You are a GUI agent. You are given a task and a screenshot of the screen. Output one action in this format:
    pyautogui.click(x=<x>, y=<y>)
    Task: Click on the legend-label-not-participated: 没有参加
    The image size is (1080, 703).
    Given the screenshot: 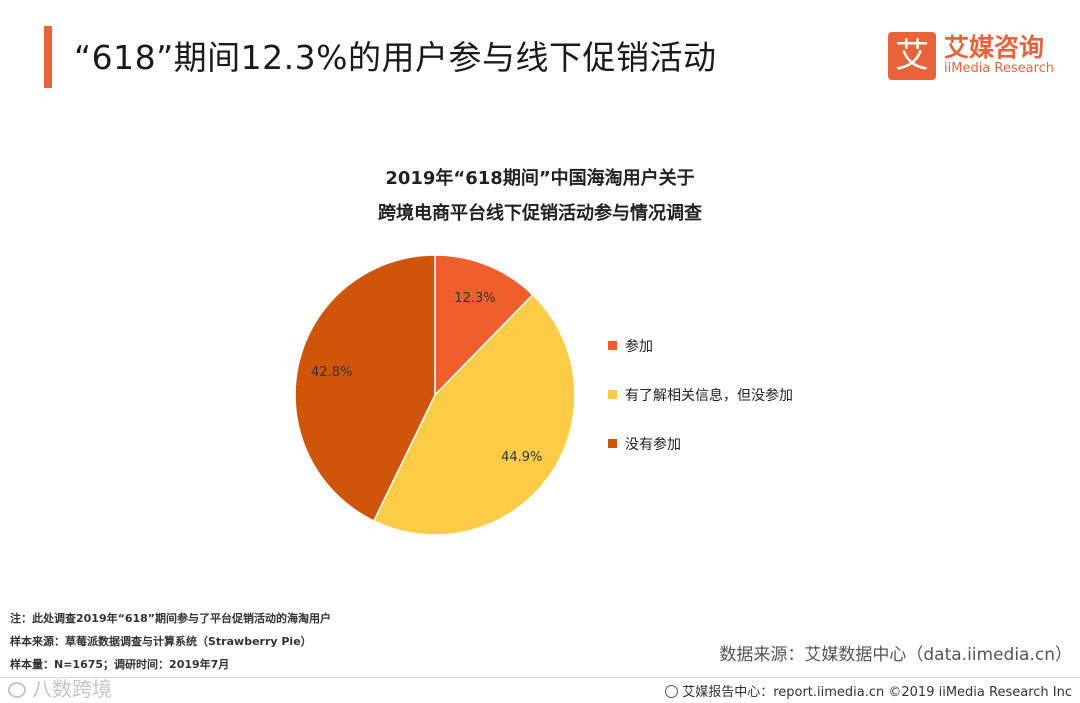 What is the action you would take?
    pyautogui.click(x=653, y=445)
    